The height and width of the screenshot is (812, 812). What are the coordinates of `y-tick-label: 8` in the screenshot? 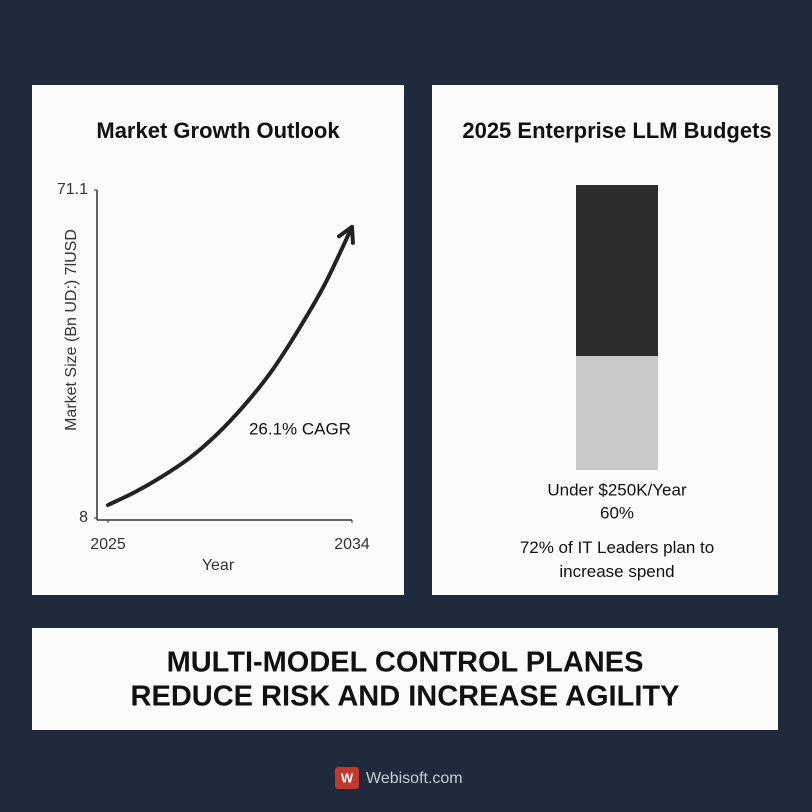 It's located at (83, 517).